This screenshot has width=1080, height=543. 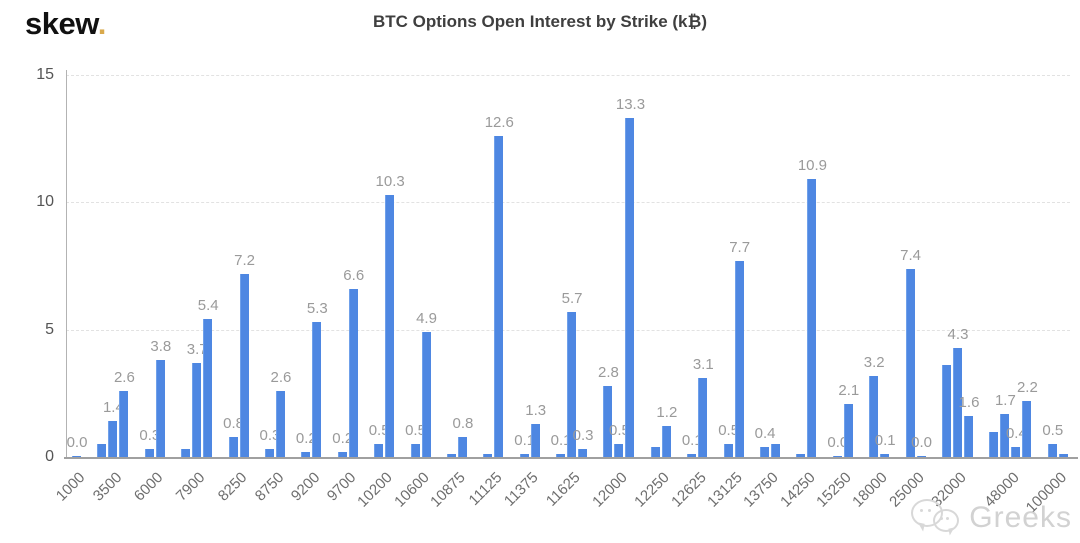 I want to click on bar: 0.4, so click(x=1016, y=441).